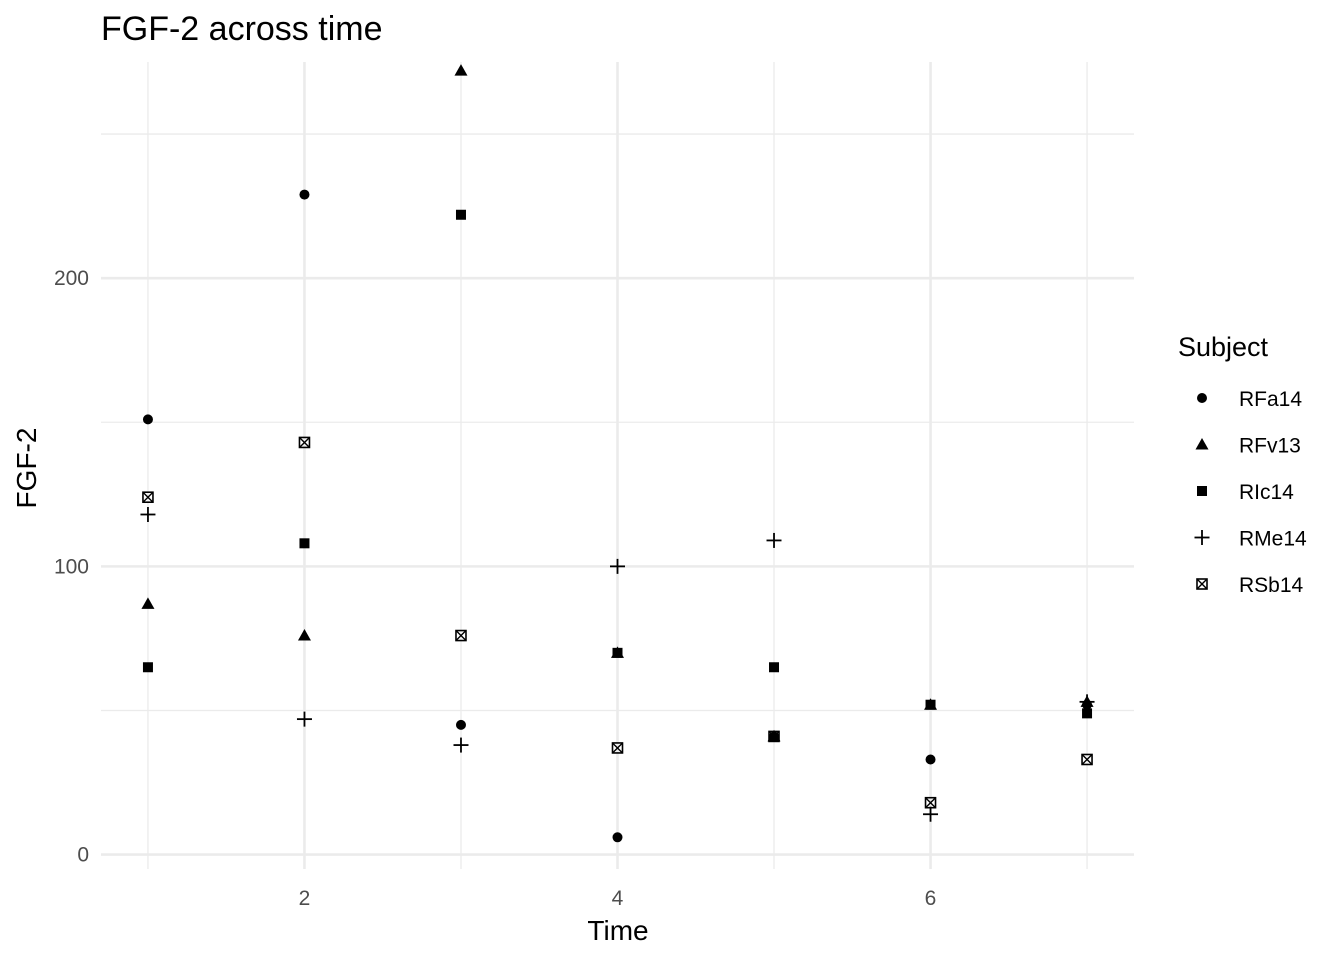  Describe the element at coordinates (617, 930) in the screenshot. I see `x-axis-title: Time` at that location.